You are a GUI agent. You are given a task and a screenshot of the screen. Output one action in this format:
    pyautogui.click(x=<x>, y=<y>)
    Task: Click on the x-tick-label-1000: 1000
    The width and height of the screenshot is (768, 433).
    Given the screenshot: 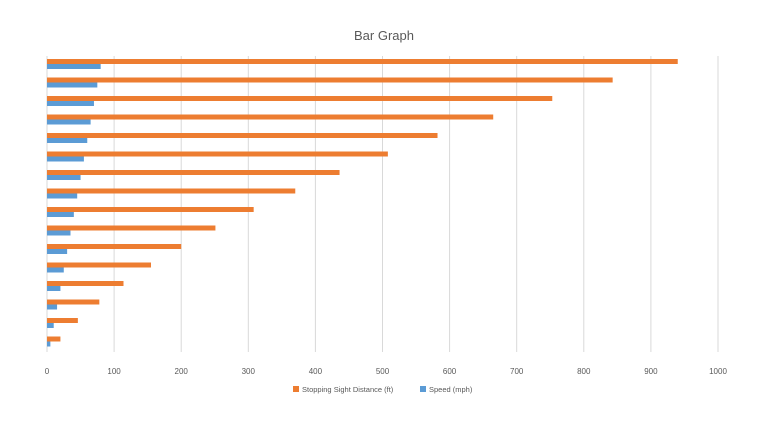 What is the action you would take?
    pyautogui.click(x=718, y=371)
    